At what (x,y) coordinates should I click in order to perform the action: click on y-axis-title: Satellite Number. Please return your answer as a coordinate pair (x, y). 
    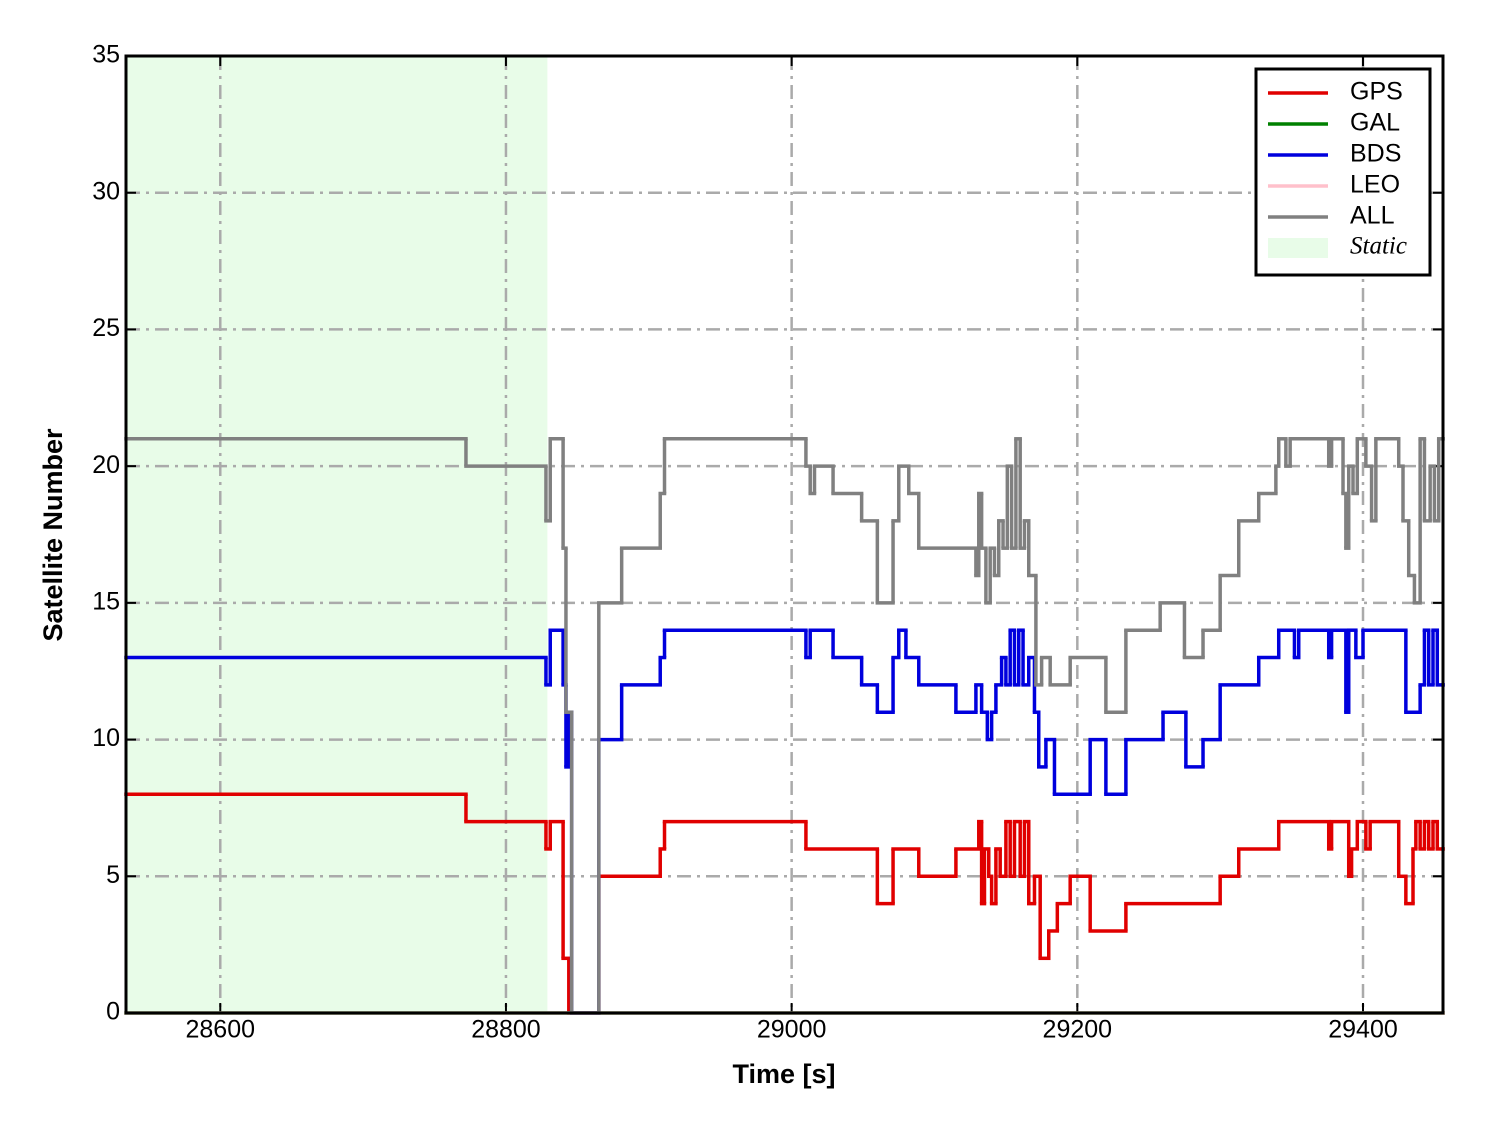
    Looking at the image, I should click on (53, 535).